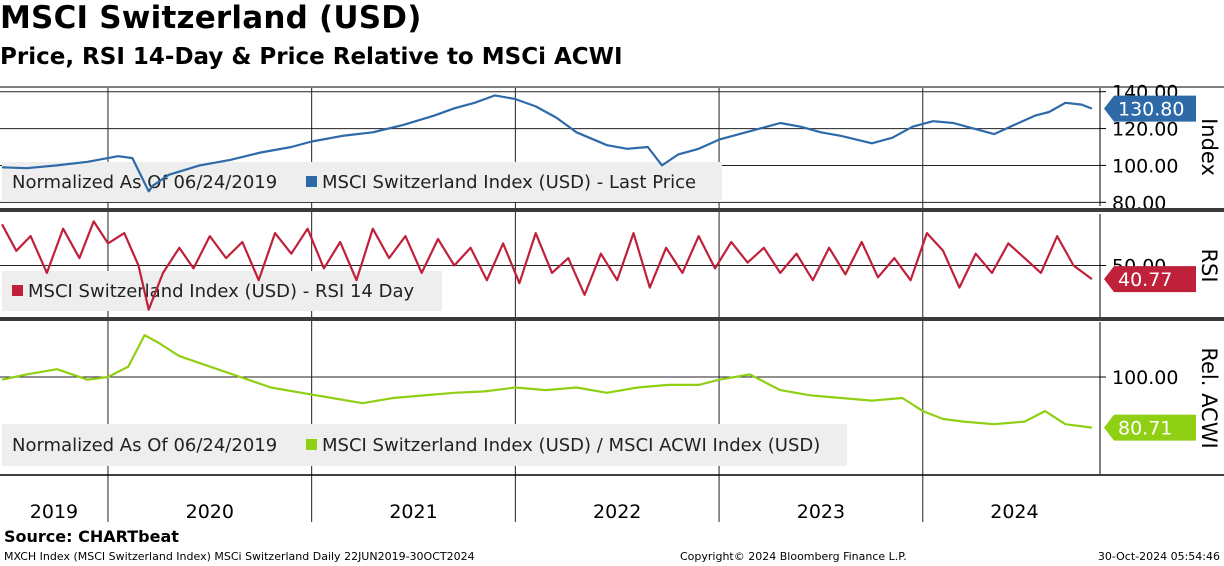 The width and height of the screenshot is (1224, 566). Describe the element at coordinates (547, 265) in the screenshot. I see `rsi-series-line` at that location.